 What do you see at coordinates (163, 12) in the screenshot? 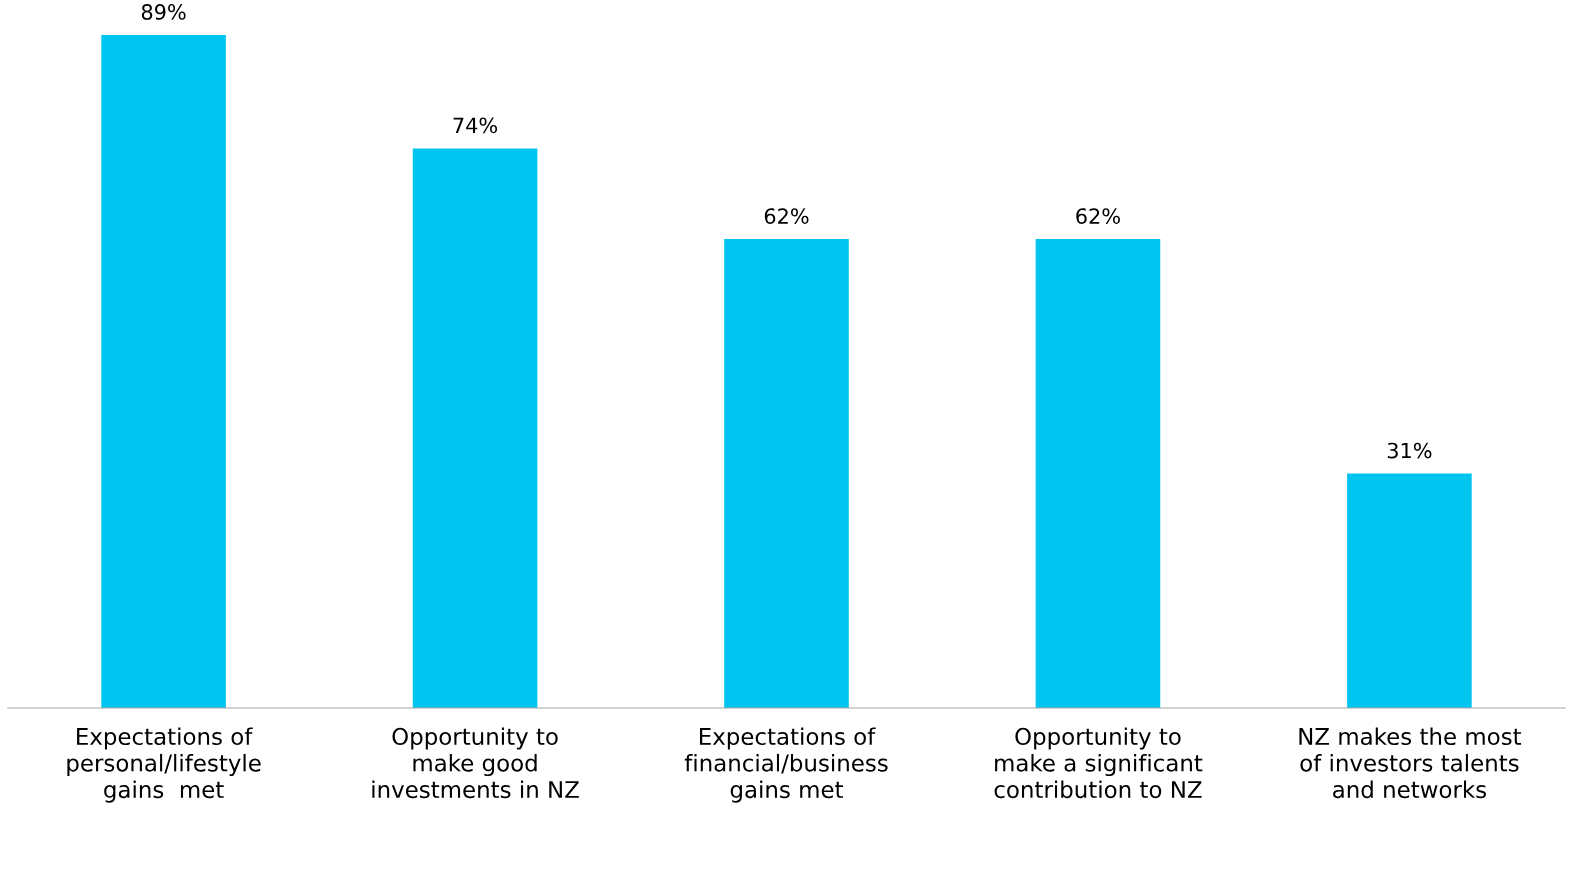
I see `data-label: 89%` at bounding box center [163, 12].